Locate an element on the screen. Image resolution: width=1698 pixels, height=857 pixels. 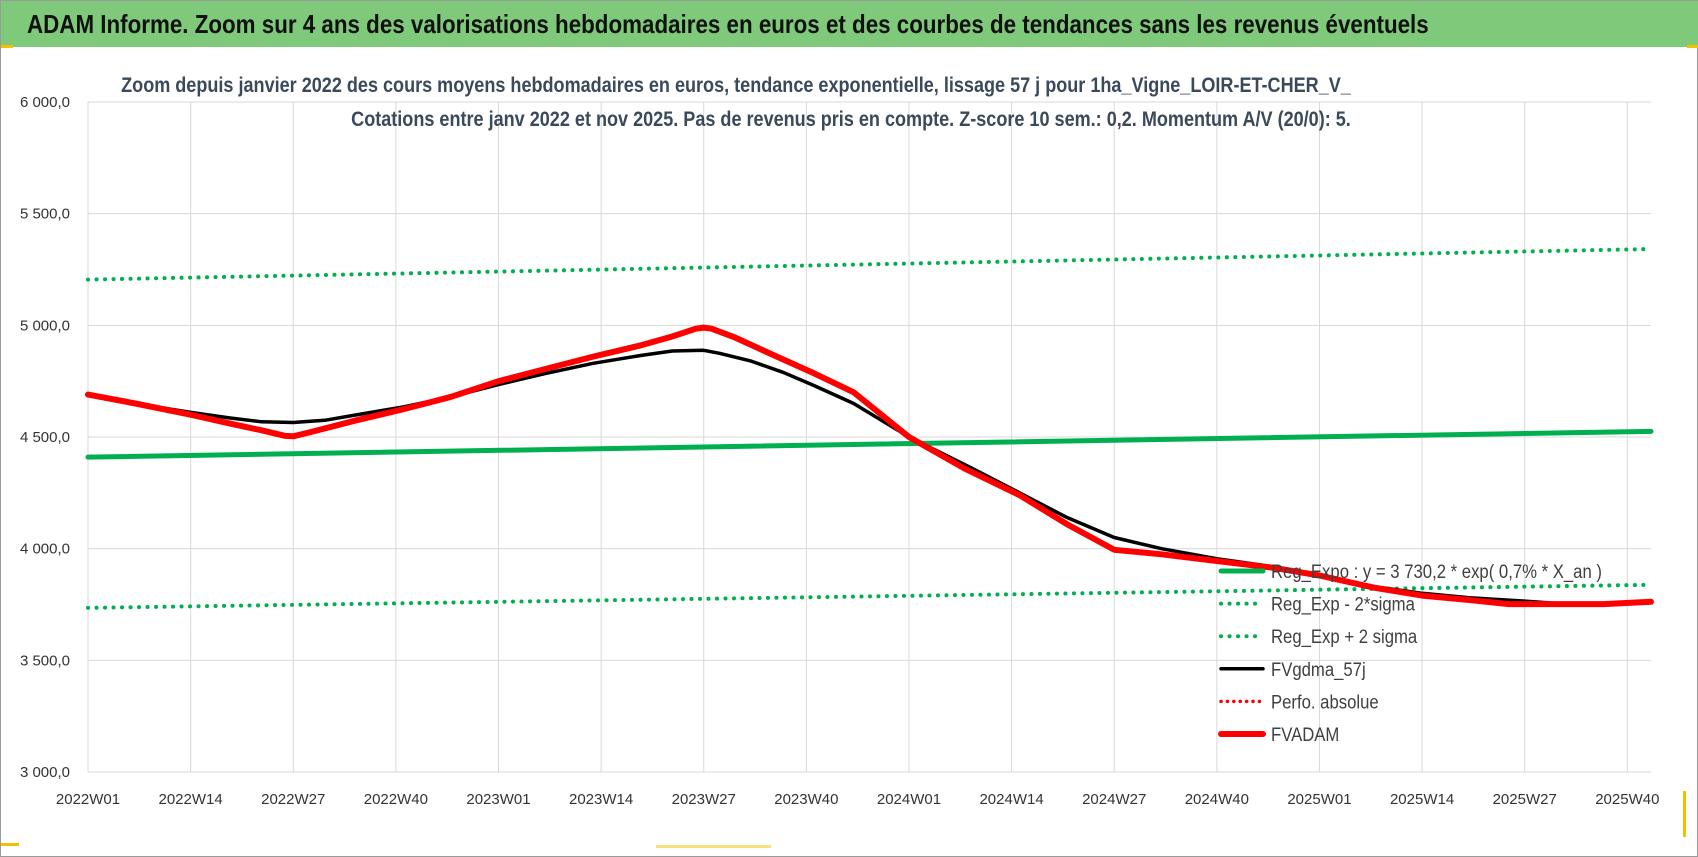
legend-label: Perfo. absolue is located at coordinates (1325, 701).